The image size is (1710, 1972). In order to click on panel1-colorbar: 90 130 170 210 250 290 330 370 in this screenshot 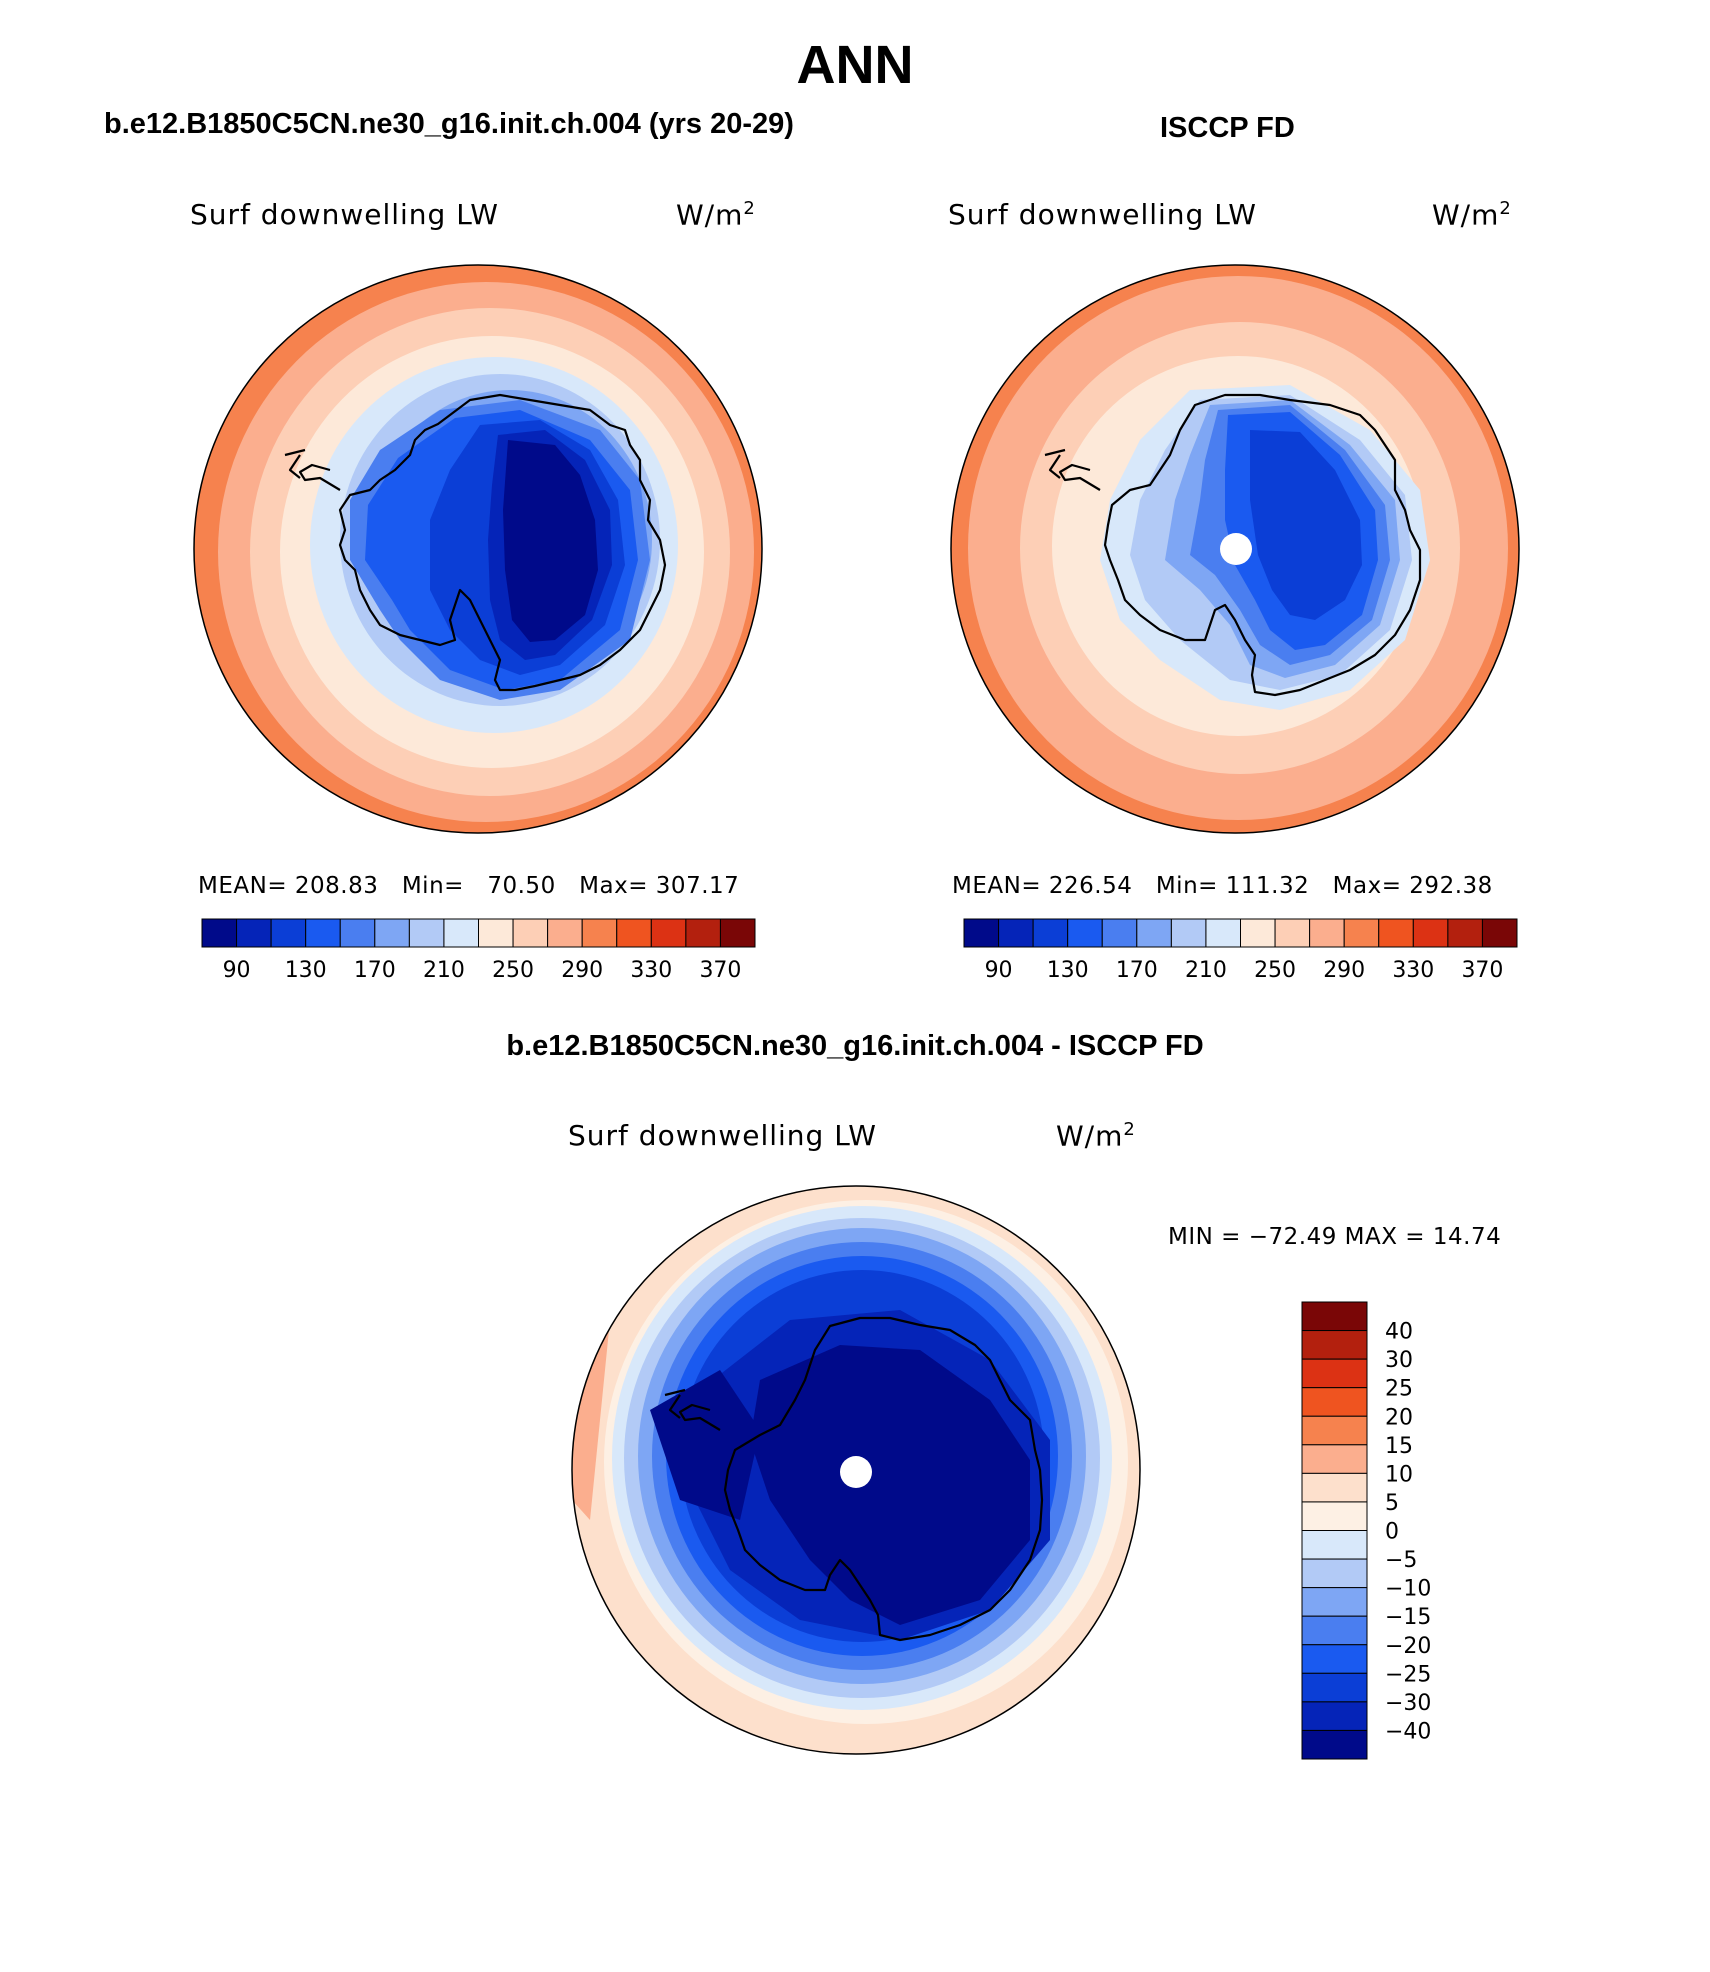, I will do `click(478, 950)`.